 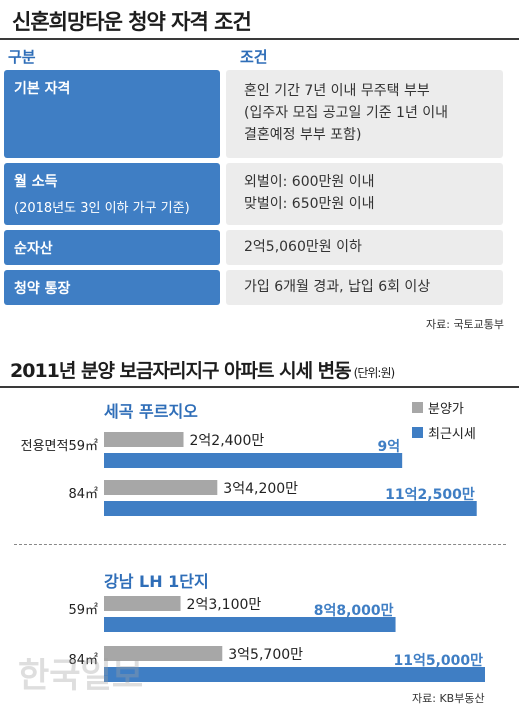 What do you see at coordinates (452, 434) in the screenshot?
I see `legend-label: 최근시세` at bounding box center [452, 434].